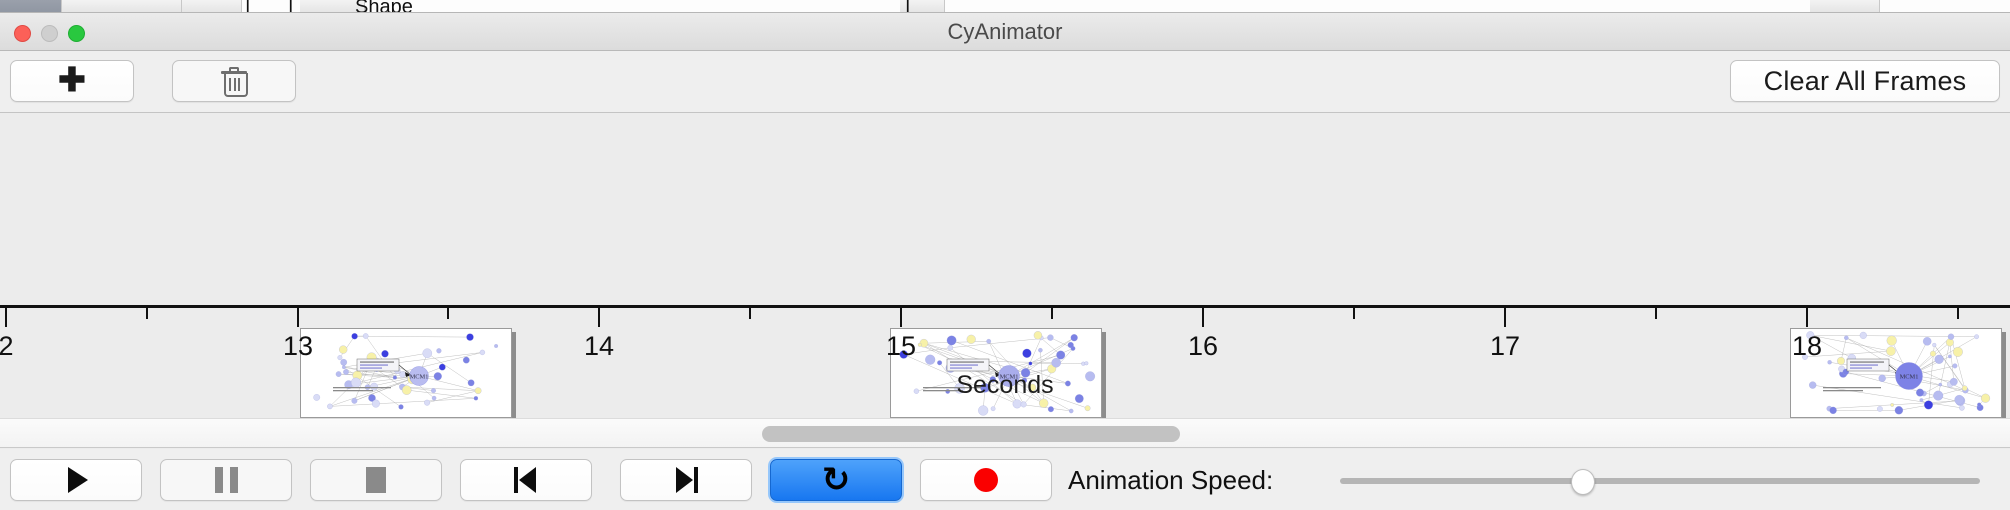 The image size is (2010, 510). What do you see at coordinates (7, 346) in the screenshot?
I see `axis-tick-label: 2` at bounding box center [7, 346].